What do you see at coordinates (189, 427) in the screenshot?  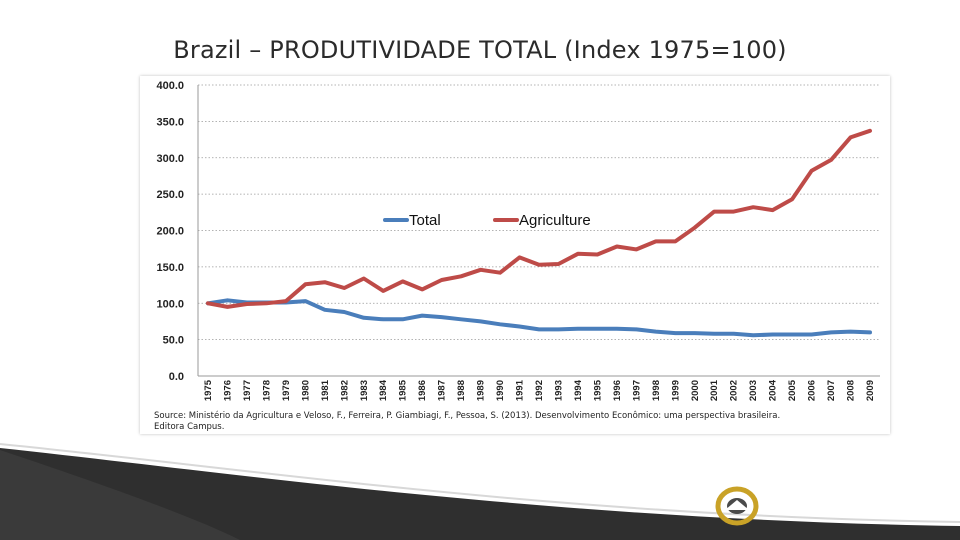 I see `source-line-2: Editora Campus.` at bounding box center [189, 427].